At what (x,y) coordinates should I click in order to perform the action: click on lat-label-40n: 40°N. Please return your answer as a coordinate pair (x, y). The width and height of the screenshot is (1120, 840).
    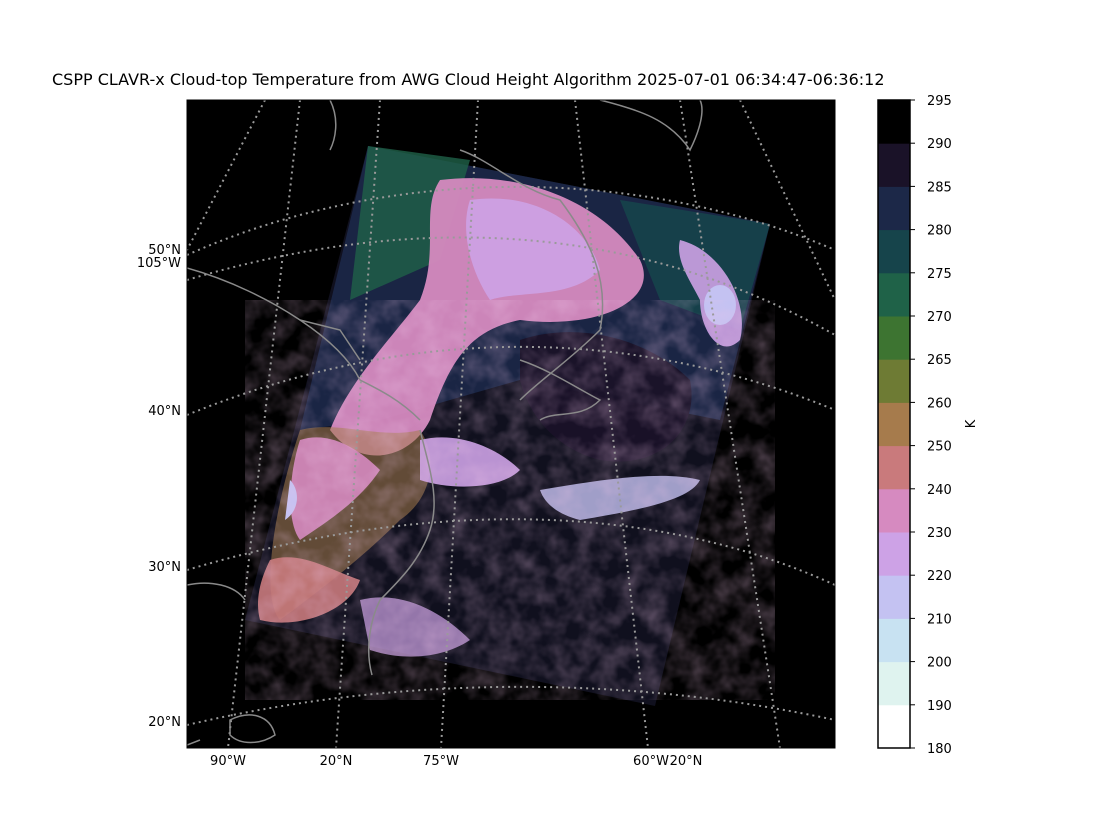
    Looking at the image, I should click on (164, 411).